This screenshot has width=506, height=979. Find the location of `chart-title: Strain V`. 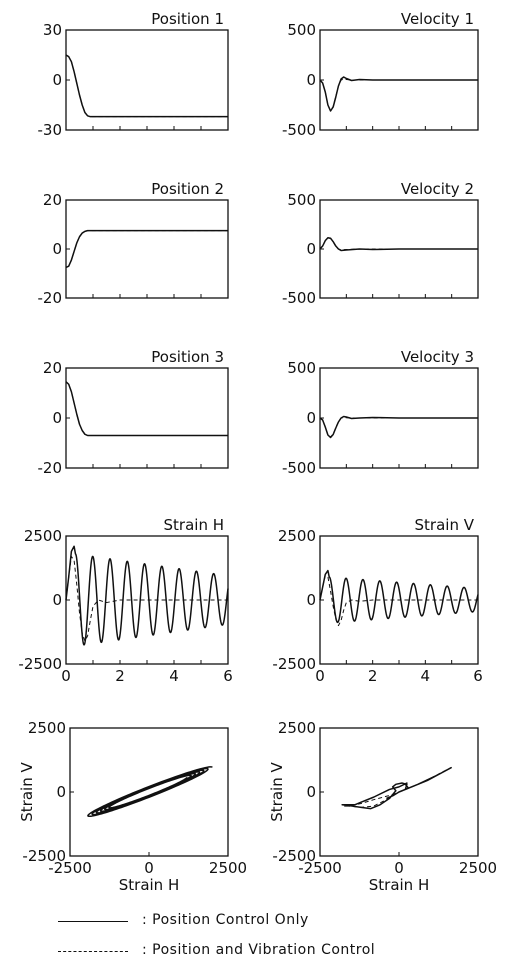

chart-title: Strain V is located at coordinates (445, 525).